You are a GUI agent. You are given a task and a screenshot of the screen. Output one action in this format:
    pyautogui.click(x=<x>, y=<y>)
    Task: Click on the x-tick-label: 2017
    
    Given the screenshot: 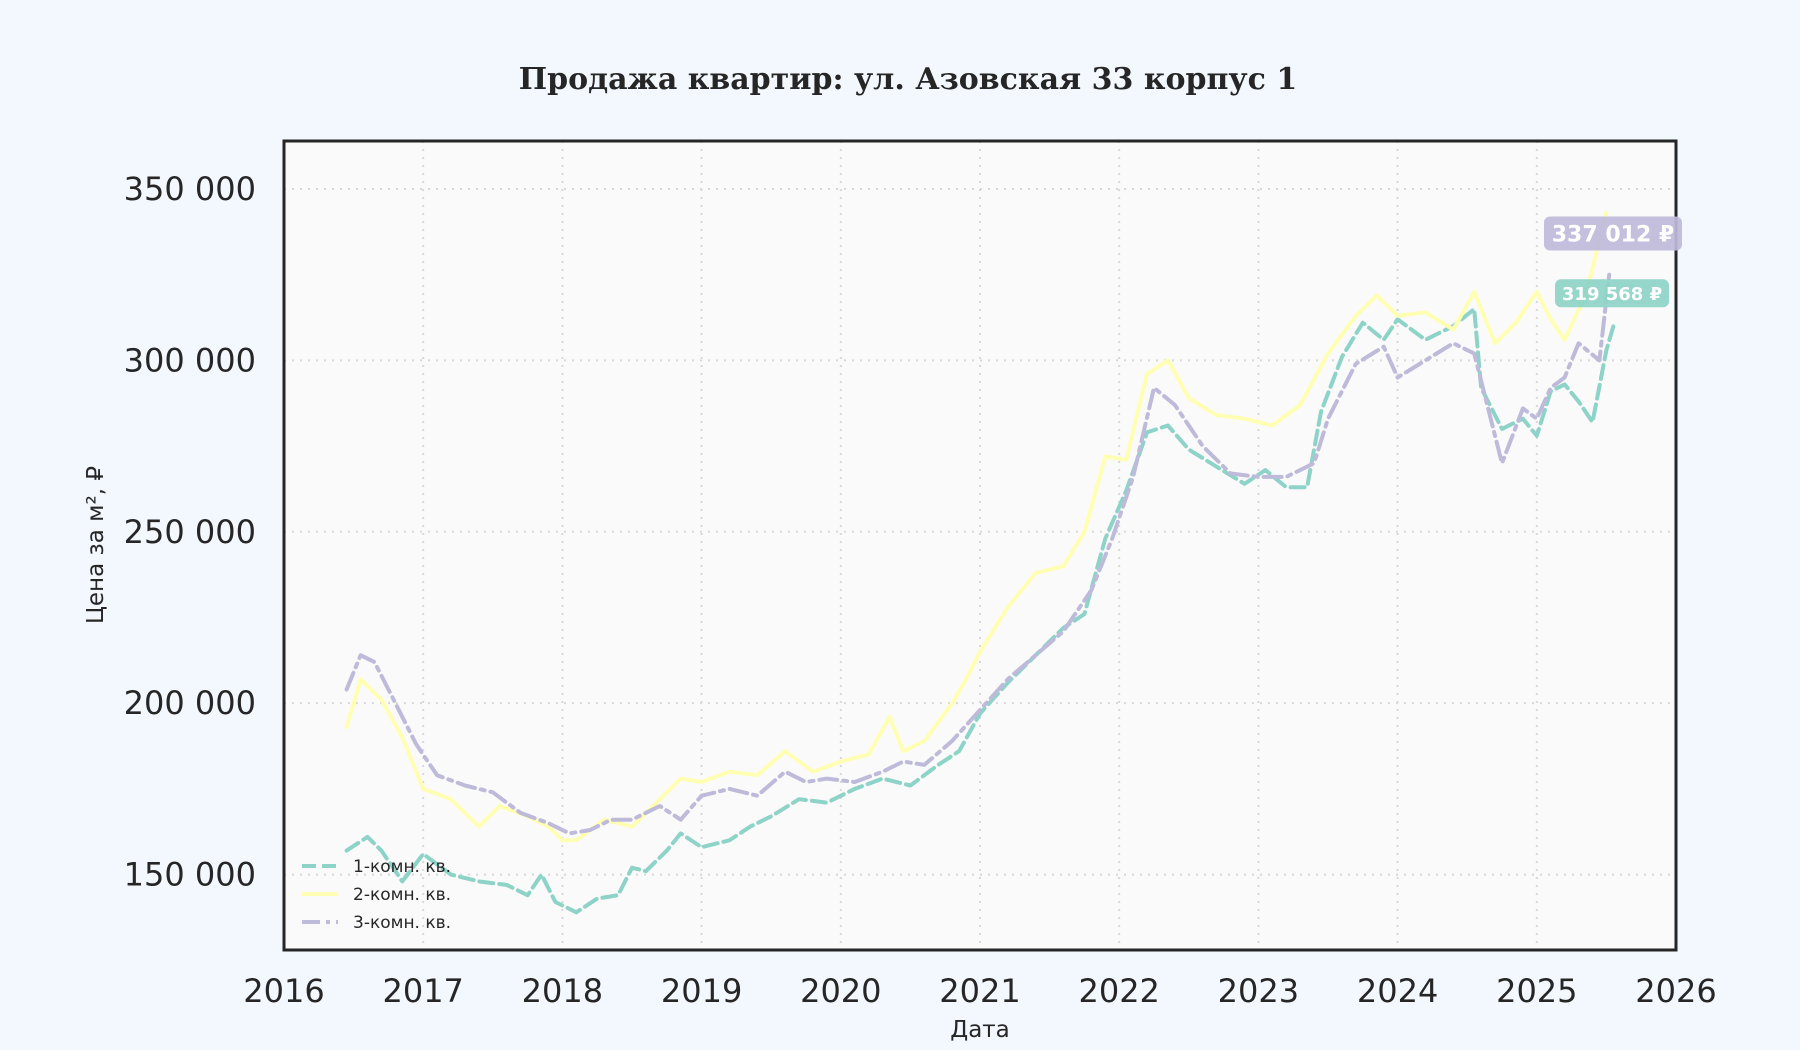 What is the action you would take?
    pyautogui.click(x=422, y=991)
    